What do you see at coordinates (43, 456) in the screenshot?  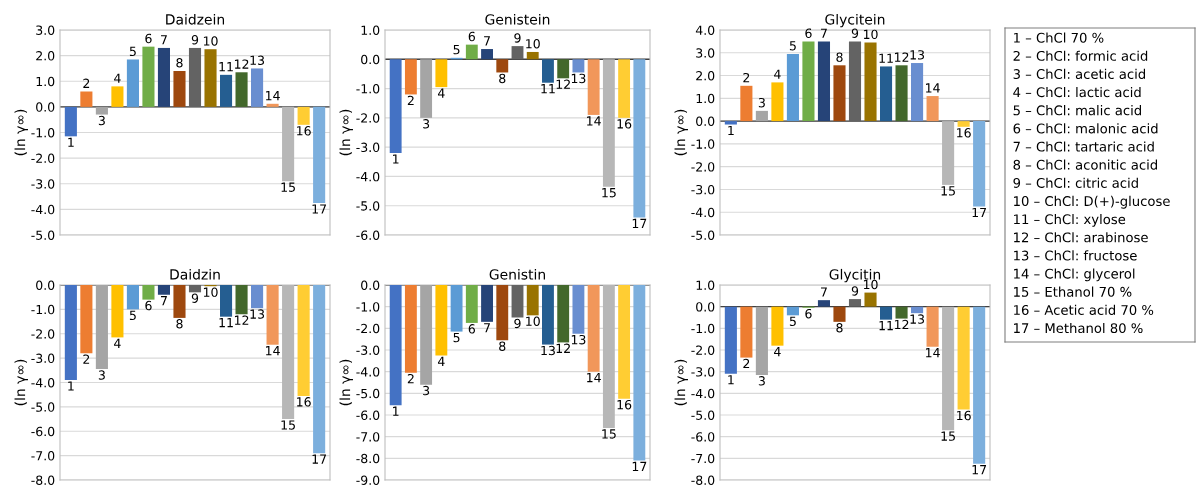 I see `y-tick-label: -7.0` at bounding box center [43, 456].